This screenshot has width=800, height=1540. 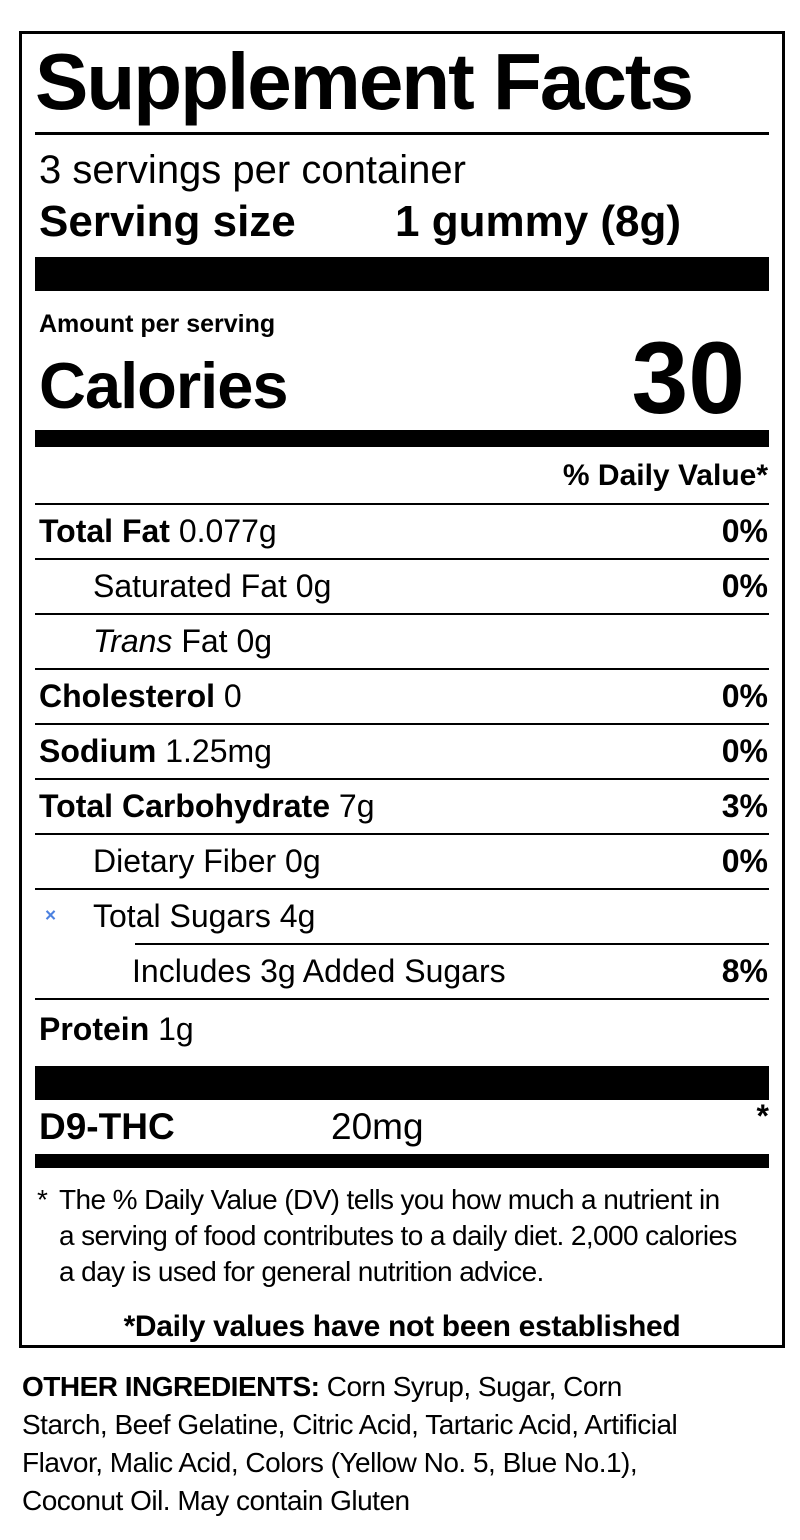 I want to click on daily-value-percent: 8%, so click(x=744, y=971).